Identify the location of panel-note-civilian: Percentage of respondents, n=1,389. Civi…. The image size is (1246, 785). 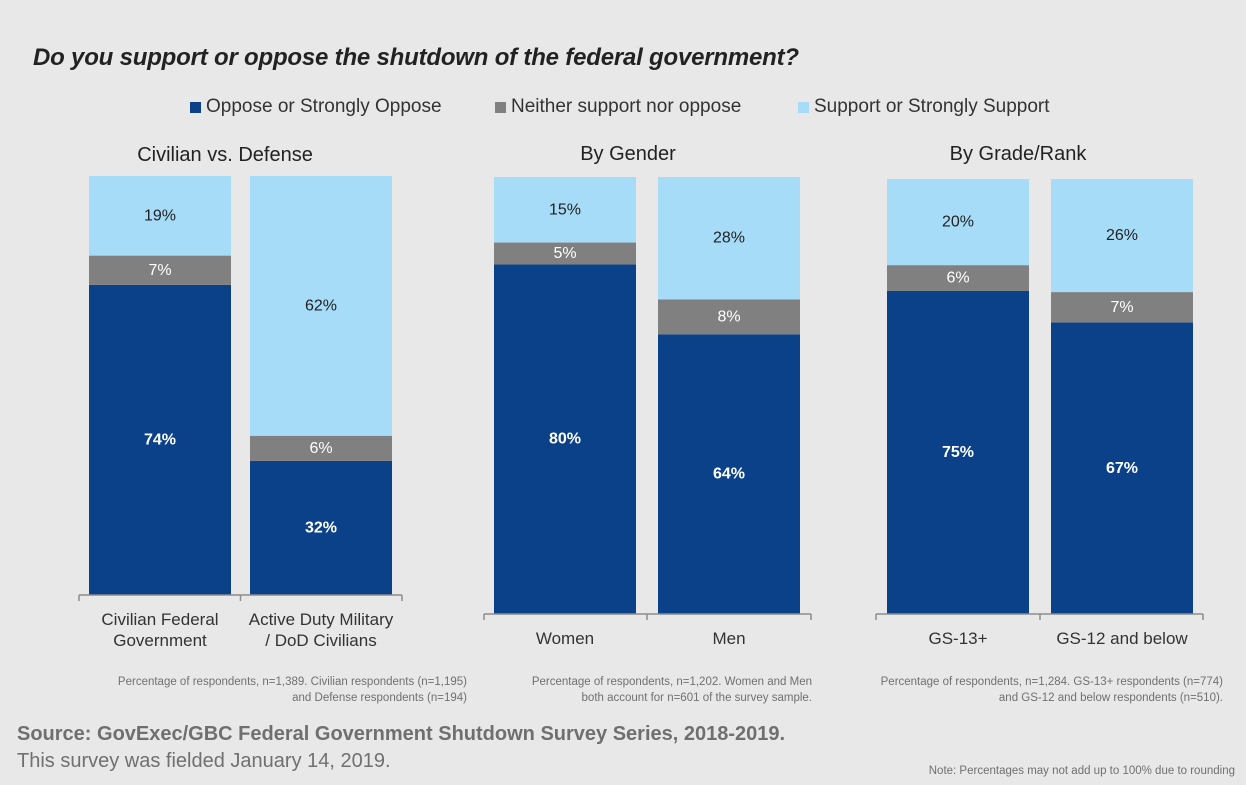
(292, 690).